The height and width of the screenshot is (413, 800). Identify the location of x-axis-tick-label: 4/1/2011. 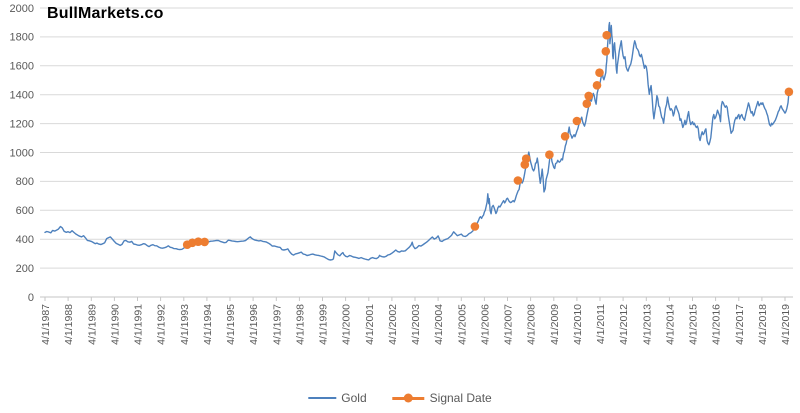
(601, 324).